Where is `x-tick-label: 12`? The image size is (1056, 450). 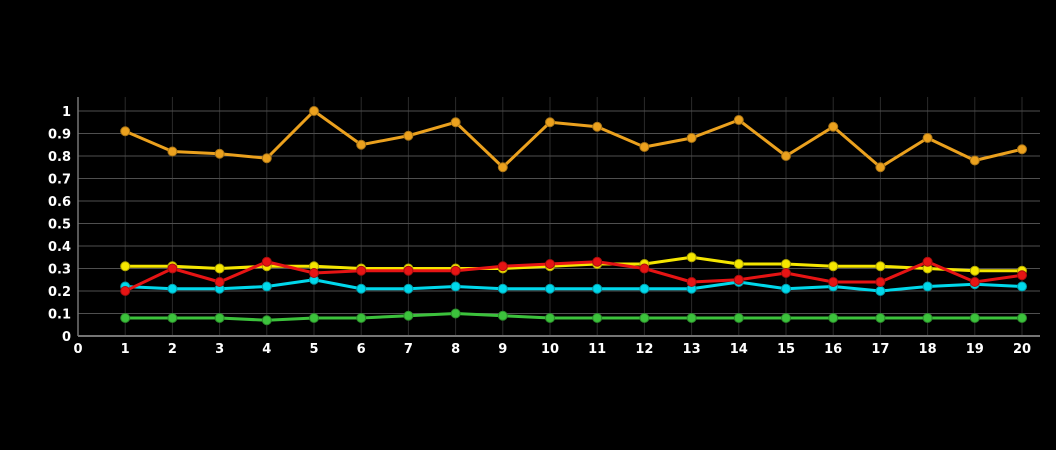
x-tick-label: 12 is located at coordinates (644, 349).